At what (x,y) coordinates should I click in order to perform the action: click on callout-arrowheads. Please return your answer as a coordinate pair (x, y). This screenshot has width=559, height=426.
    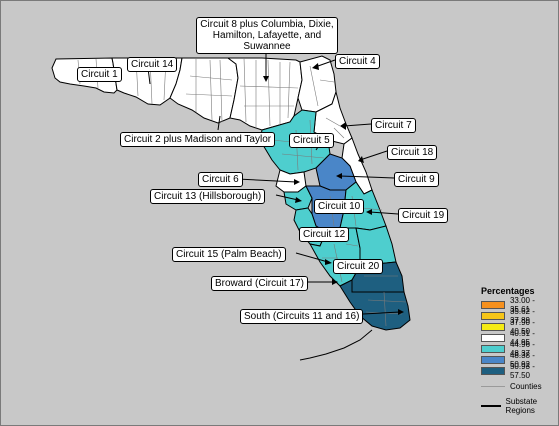
    Looking at the image, I should click on (333, 189).